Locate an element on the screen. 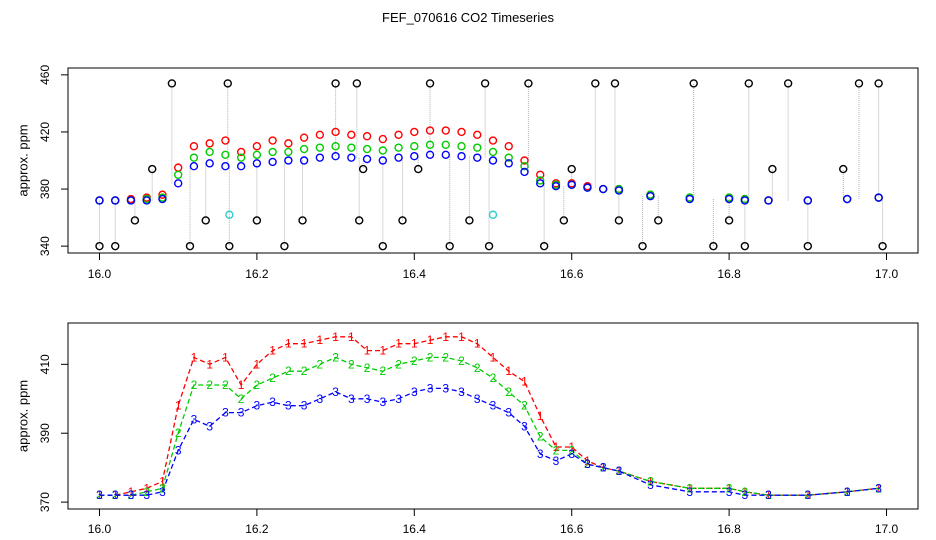 Image resolution: width=936 pixels, height=540 pixels. x-tick-label: 16.8 is located at coordinates (729, 274).